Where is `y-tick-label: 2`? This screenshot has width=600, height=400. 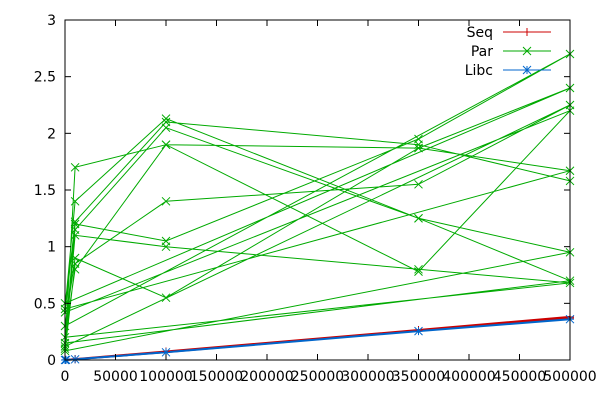 y-tick-label: 2 is located at coordinates (51, 134).